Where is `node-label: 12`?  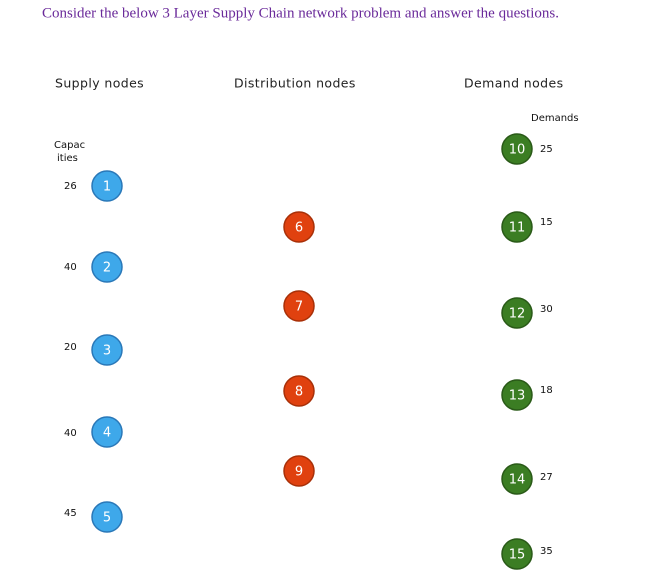
node-label: 12 is located at coordinates (517, 314).